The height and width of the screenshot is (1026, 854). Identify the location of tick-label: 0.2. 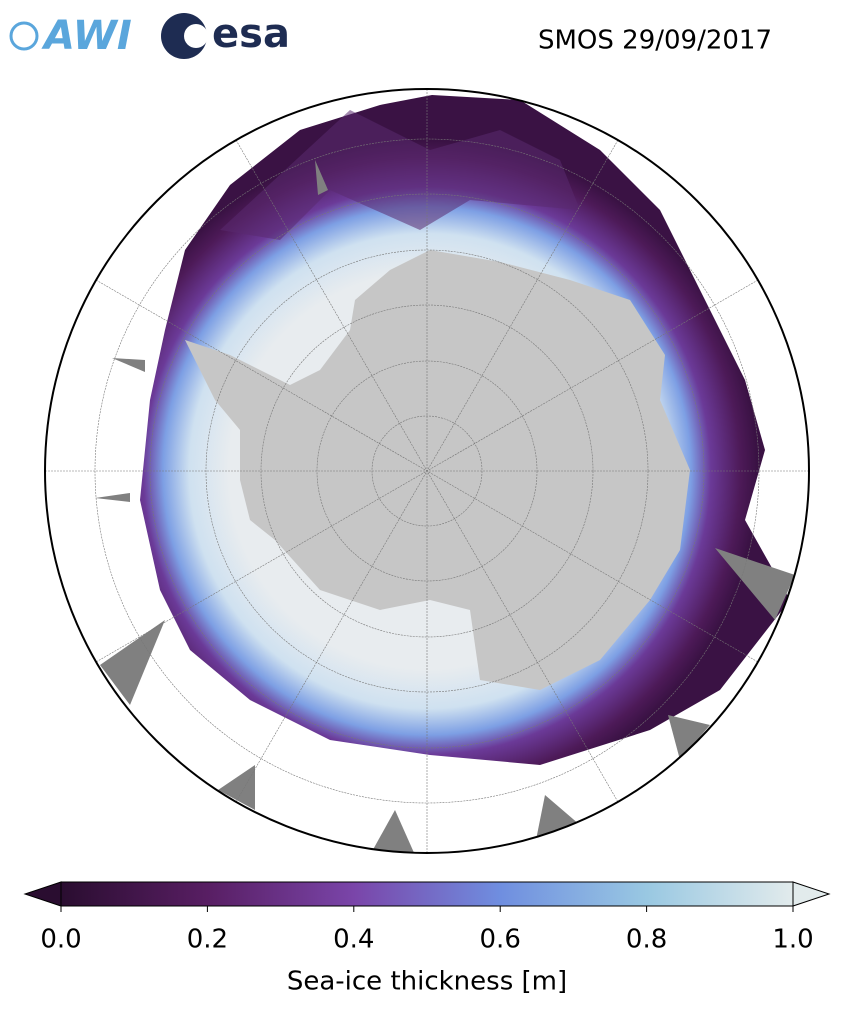
(207, 940).